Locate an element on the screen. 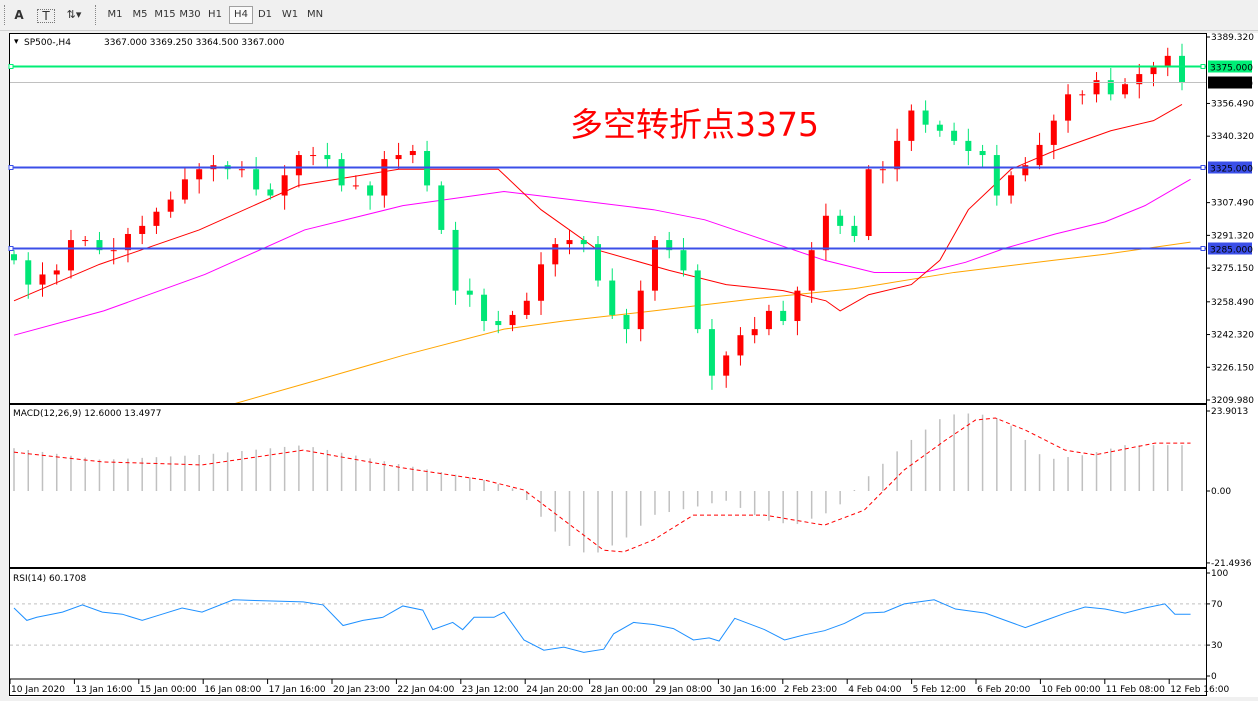  annotation-text: 多空转折点3375 is located at coordinates (694, 124).